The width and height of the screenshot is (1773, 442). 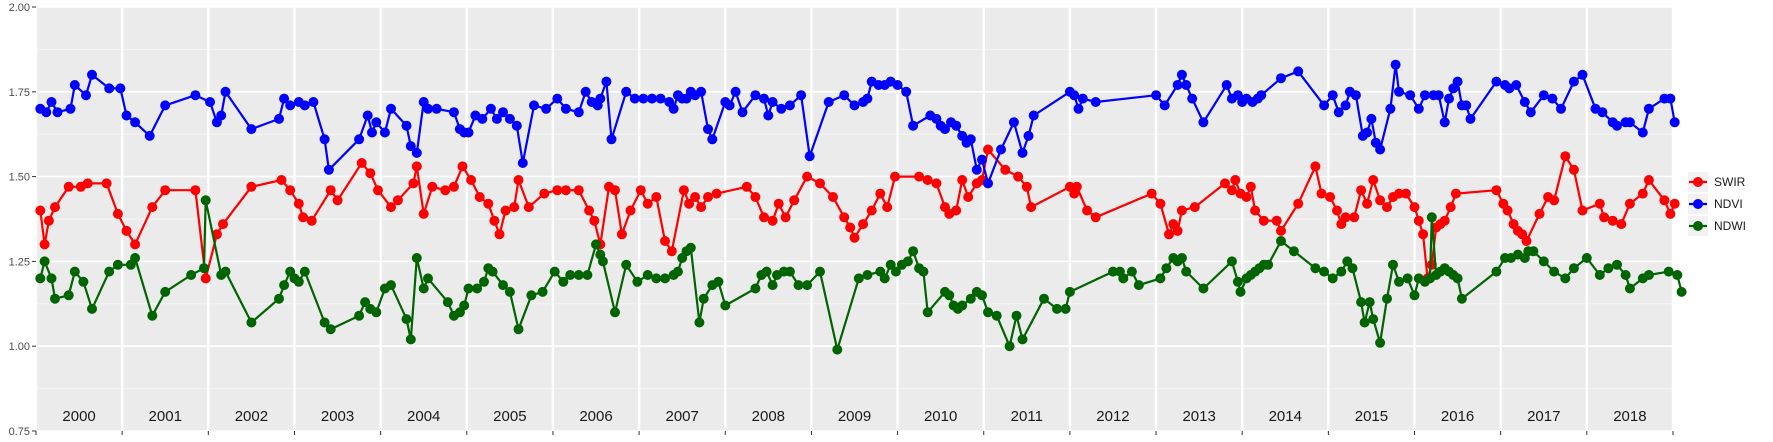 What do you see at coordinates (1629, 416) in the screenshot?
I see `year-label: 2018` at bounding box center [1629, 416].